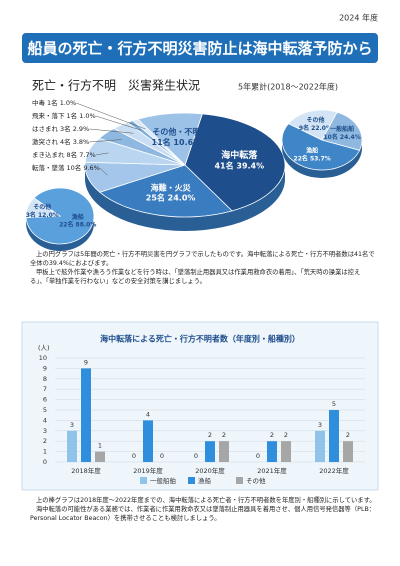 This screenshot has height=566, width=400. What do you see at coordinates (116, 85) in the screenshot?
I see `subtitle: 死亡・行方不明 災害発生状況` at bounding box center [116, 85].